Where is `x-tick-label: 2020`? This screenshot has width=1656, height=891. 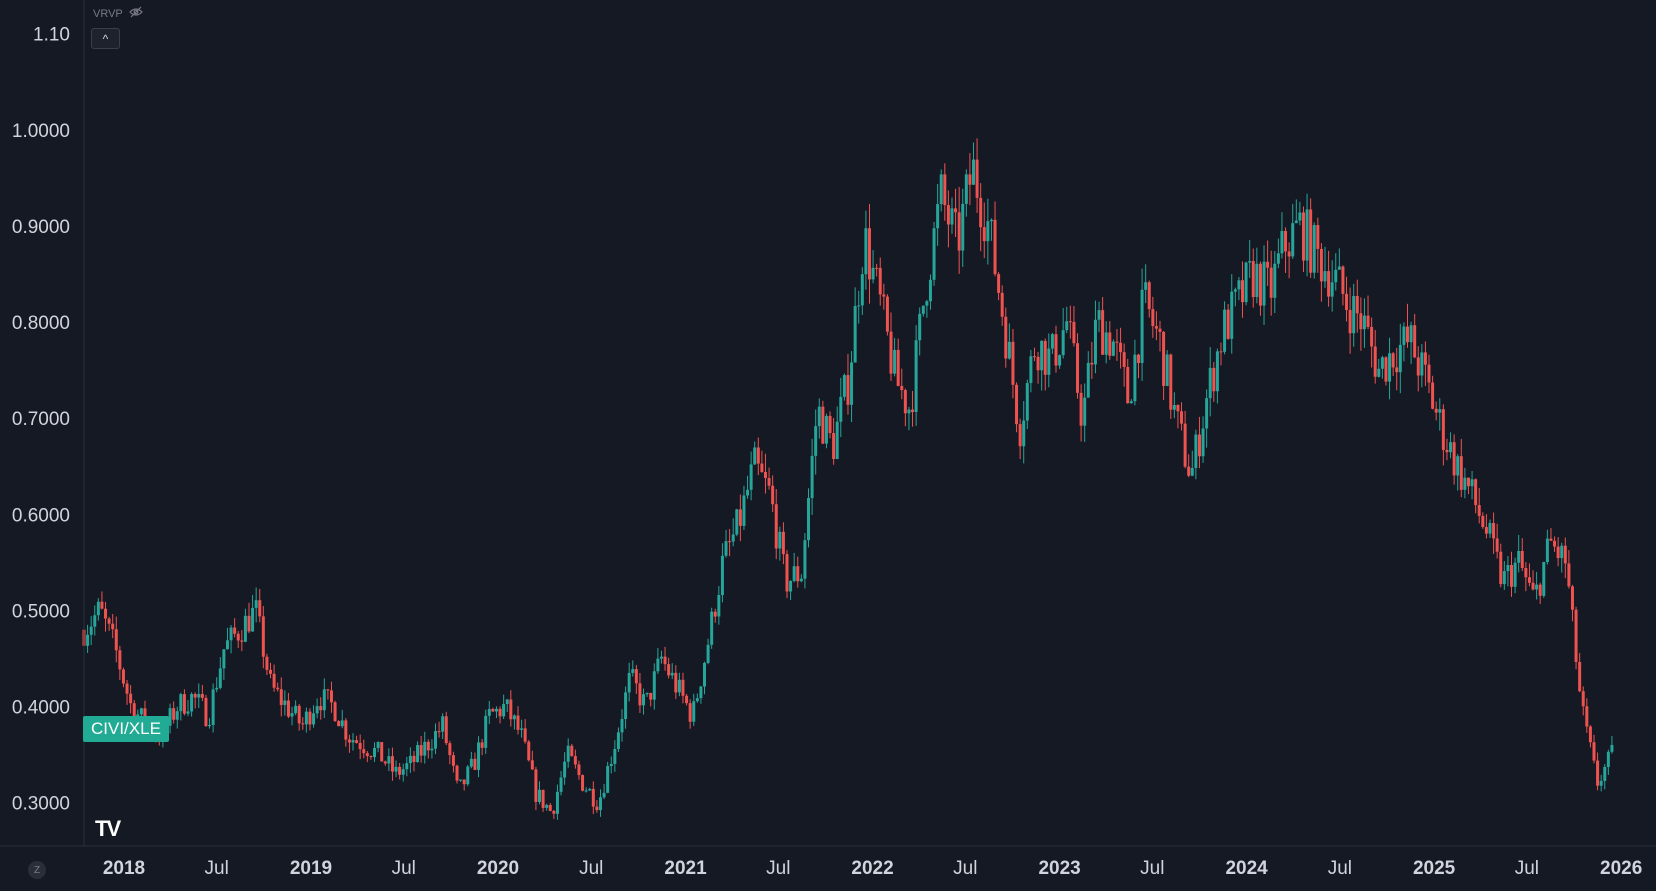 x-tick-label: 2020 is located at coordinates (498, 868).